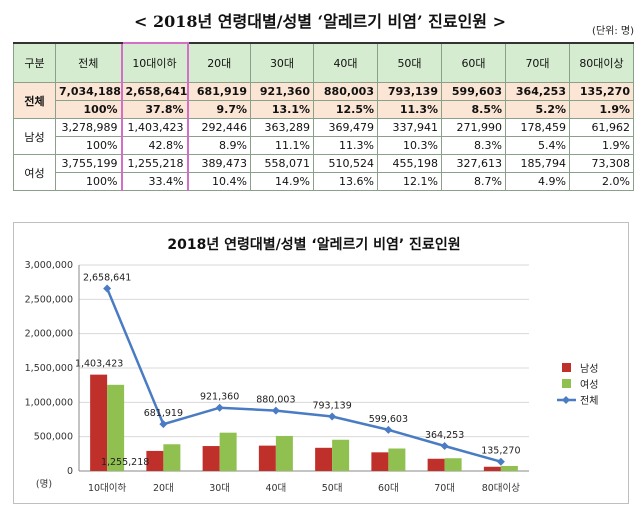  What do you see at coordinates (601, 181) in the screenshot?
I see `table-cell: 2.0%` at bounding box center [601, 181].